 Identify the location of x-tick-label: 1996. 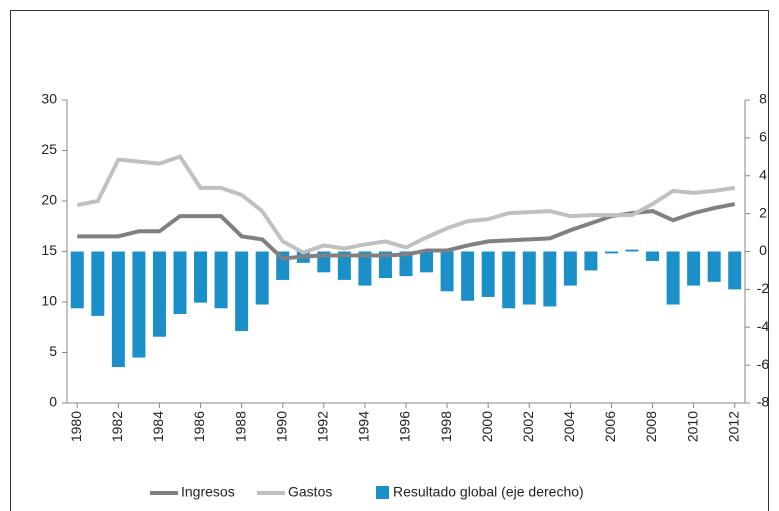
(405, 426).